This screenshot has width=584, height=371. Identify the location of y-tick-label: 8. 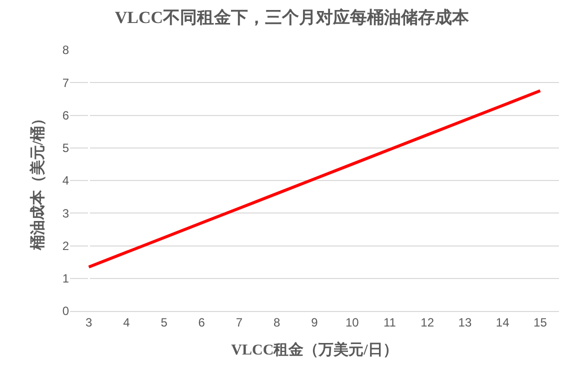
(66, 50).